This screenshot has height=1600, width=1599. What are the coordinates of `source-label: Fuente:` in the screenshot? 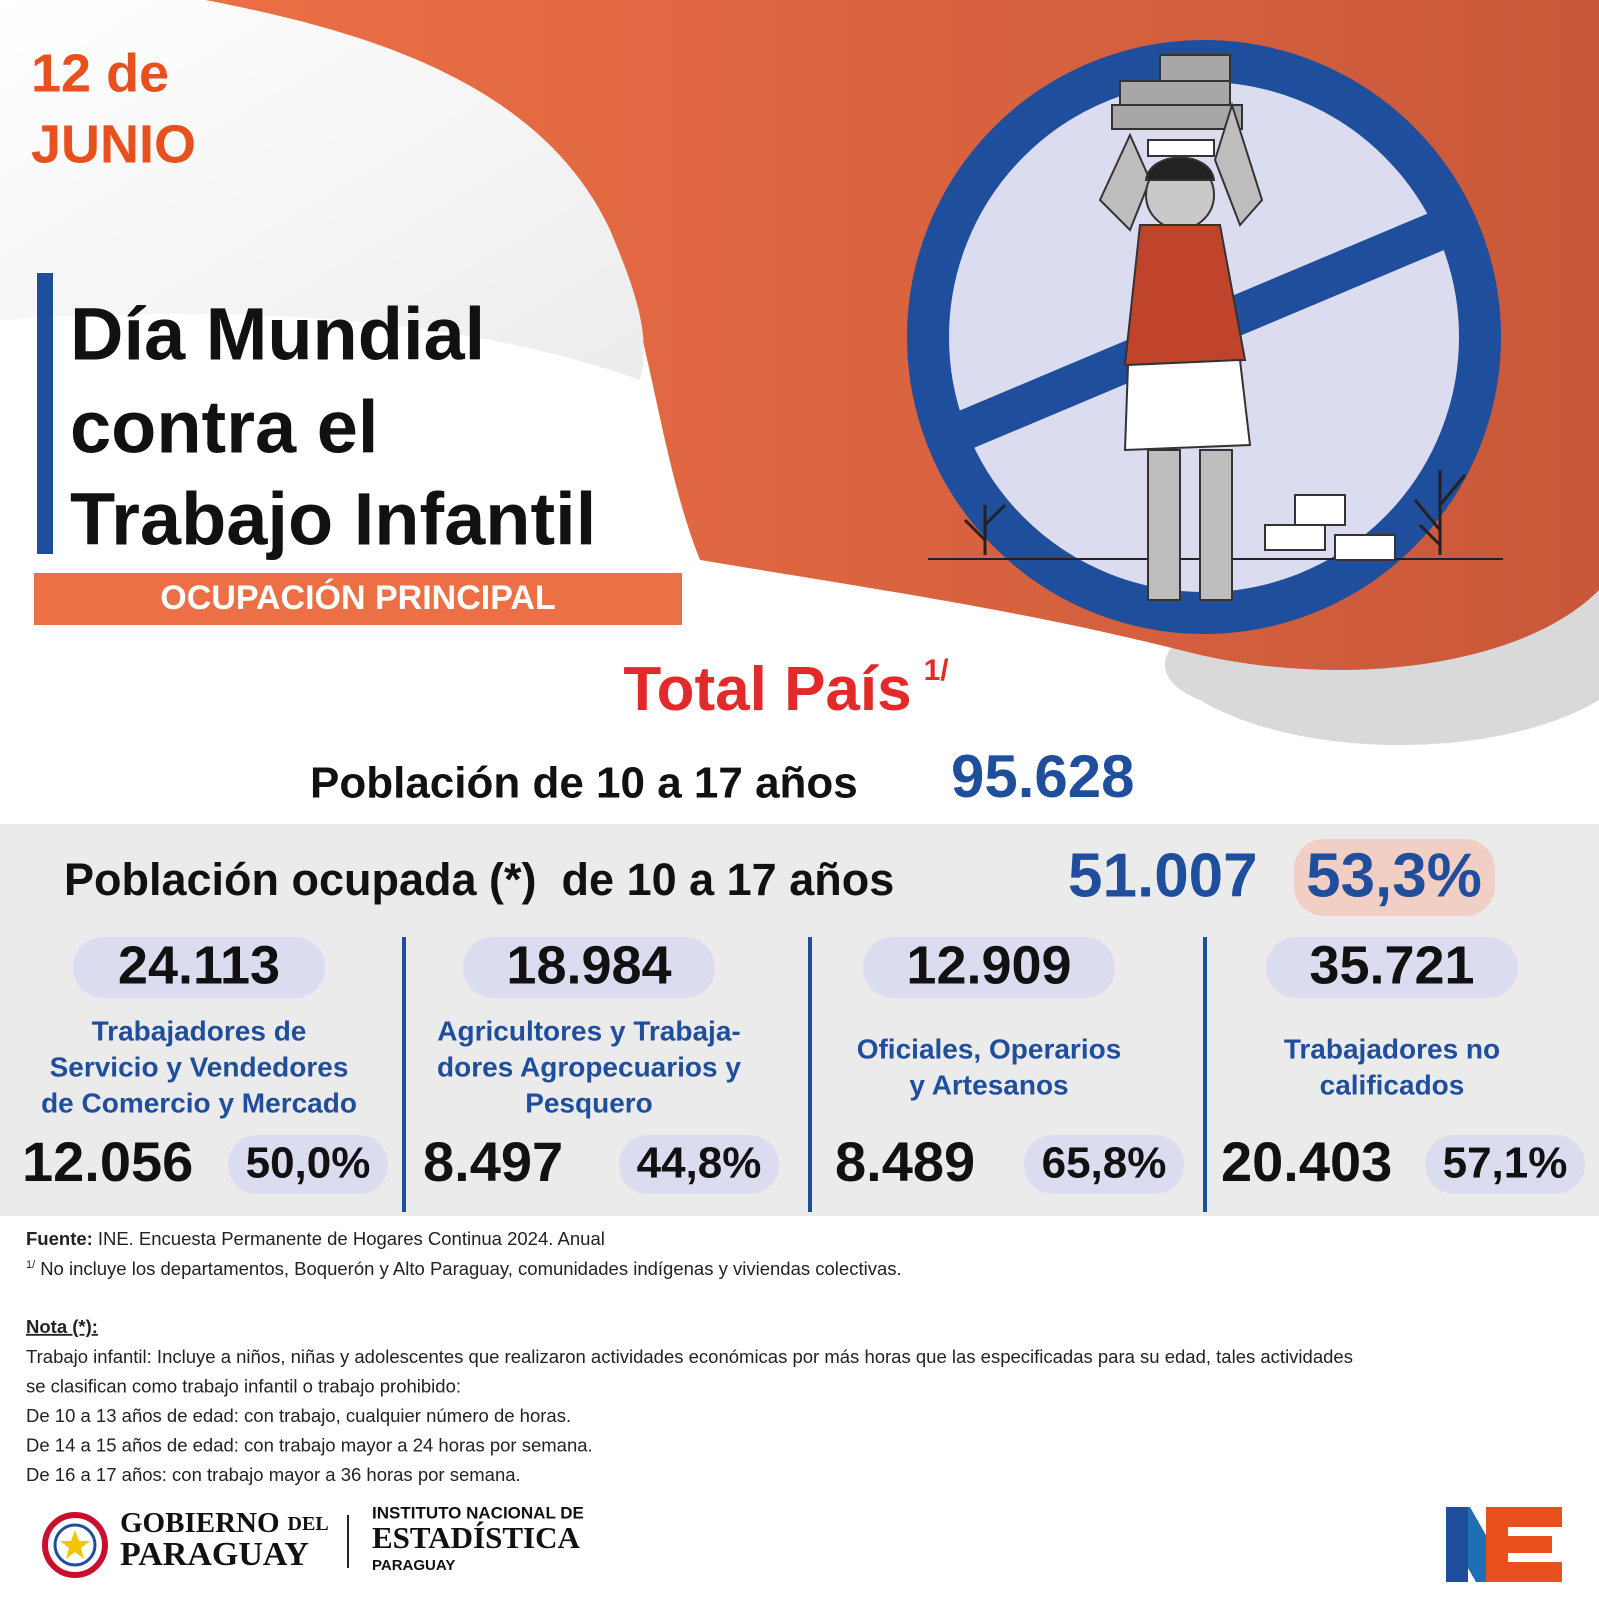 It's located at (59, 1238).